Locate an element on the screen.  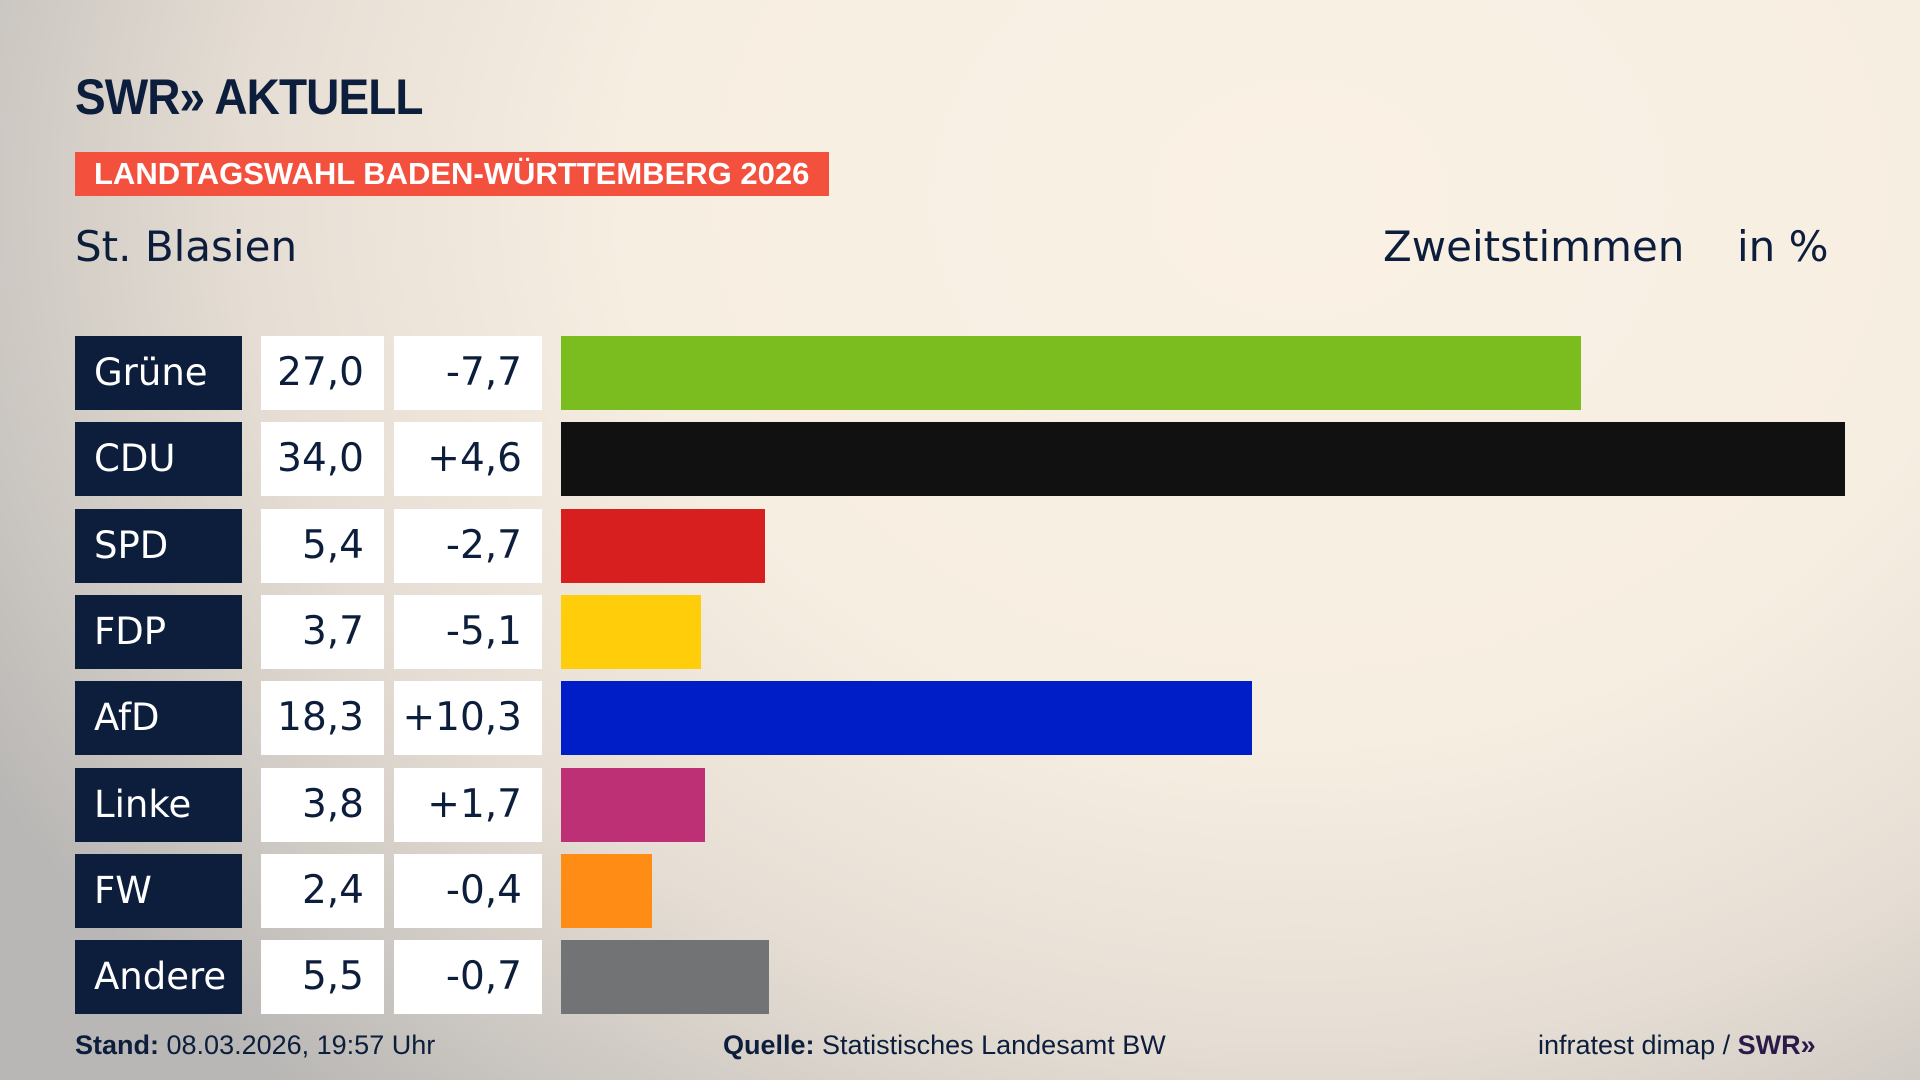
timestamp: Stand: 08.03.2026, 19:57 Uhr is located at coordinates (255, 1045).